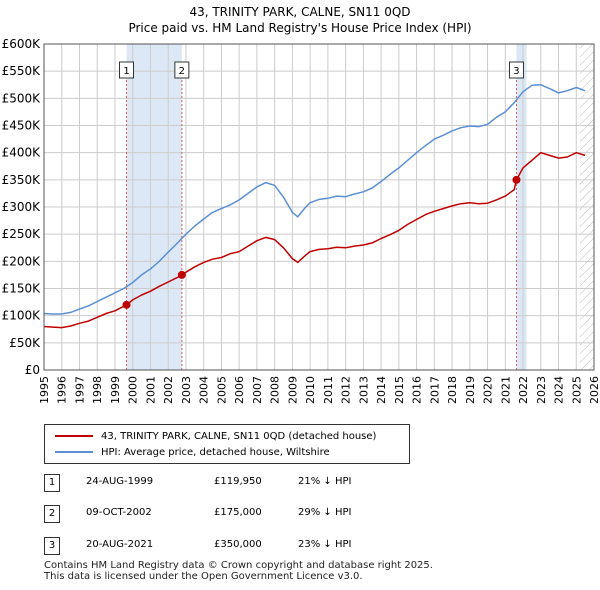 The width and height of the screenshot is (600, 590). What do you see at coordinates (292, 390) in the screenshot?
I see `x-tick-label: 2009` at bounding box center [292, 390].